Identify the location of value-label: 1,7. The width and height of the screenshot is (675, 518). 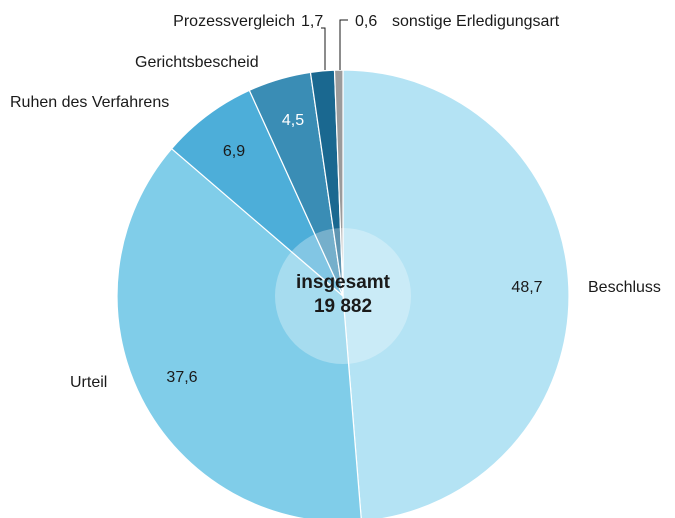
(312, 21).